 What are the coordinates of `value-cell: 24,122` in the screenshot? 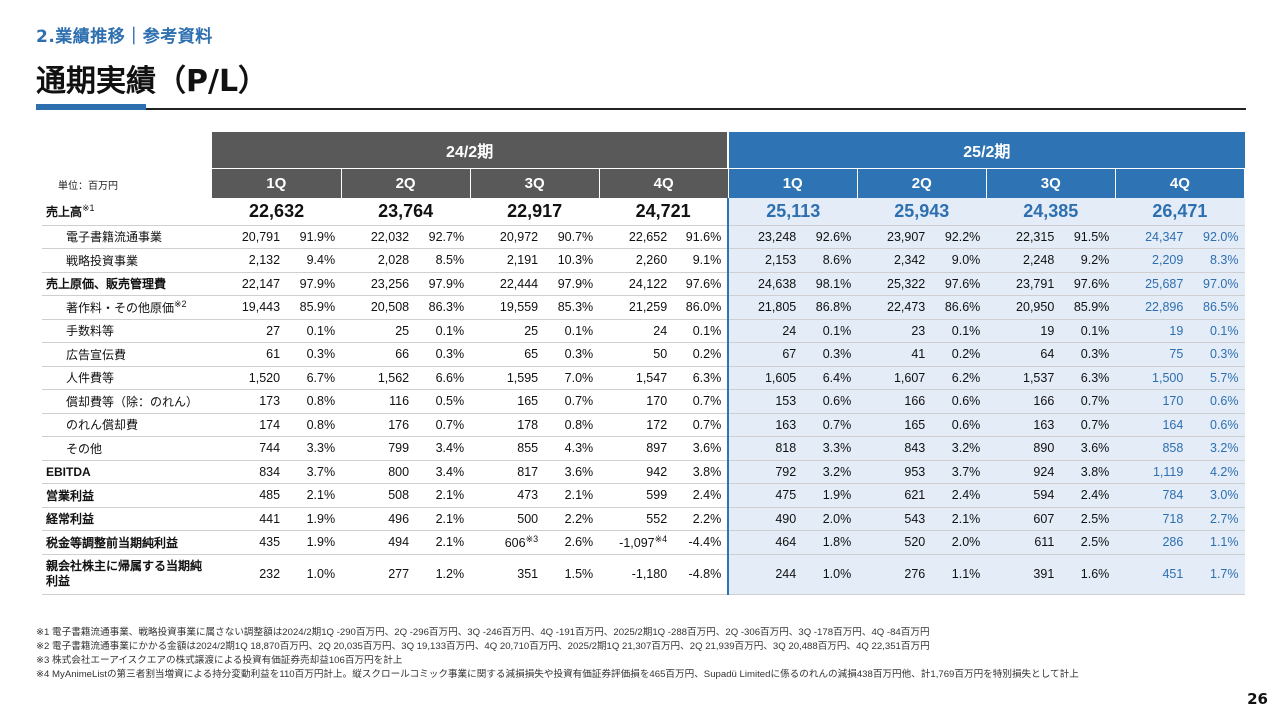 It's located at (635, 284).